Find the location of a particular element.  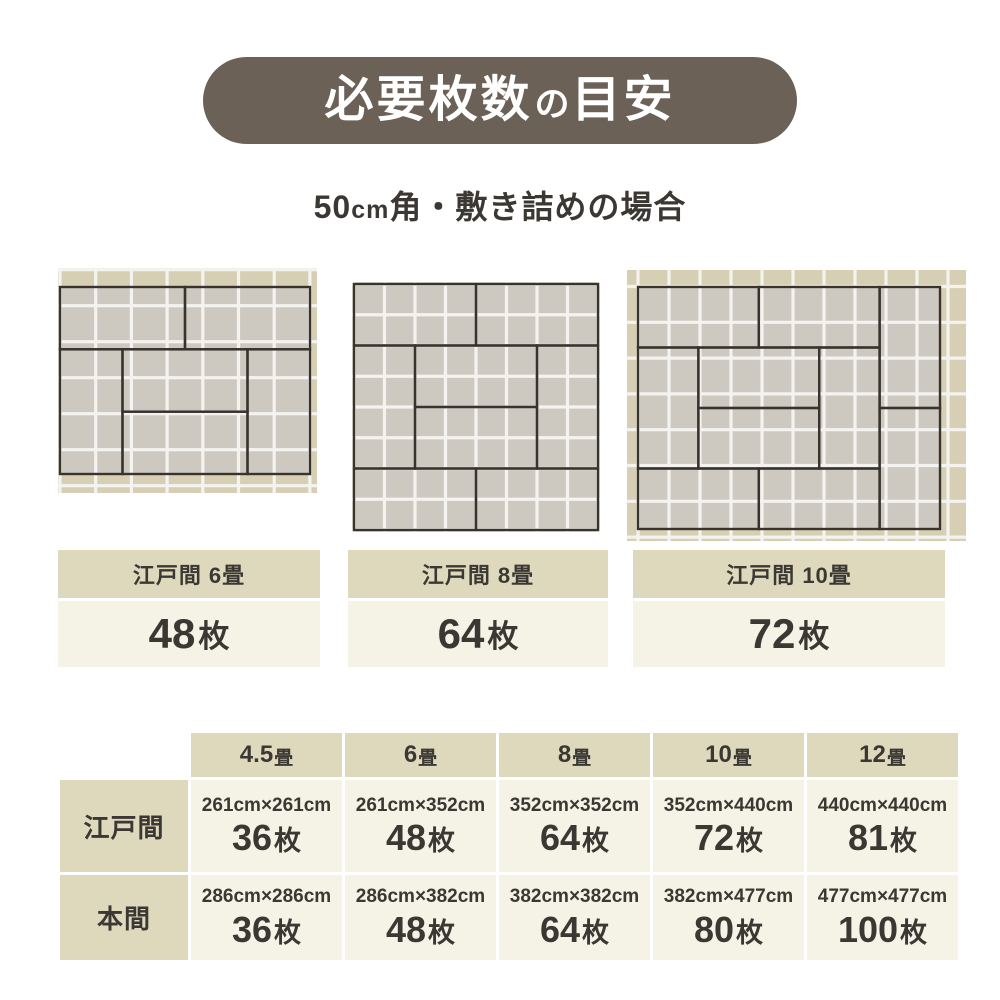

count-number: 72 is located at coordinates (772, 633).